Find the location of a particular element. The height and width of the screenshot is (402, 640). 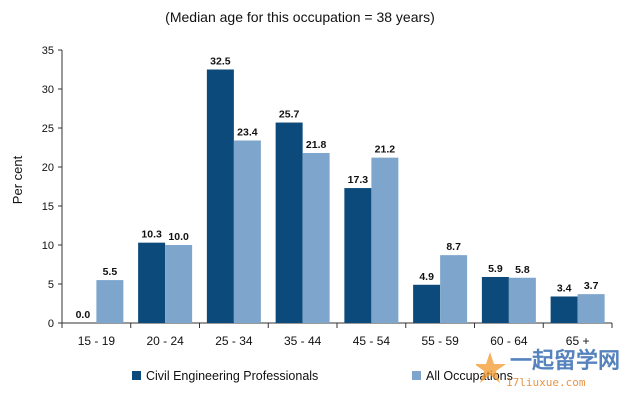

data-label: 5.5 is located at coordinates (110, 272).